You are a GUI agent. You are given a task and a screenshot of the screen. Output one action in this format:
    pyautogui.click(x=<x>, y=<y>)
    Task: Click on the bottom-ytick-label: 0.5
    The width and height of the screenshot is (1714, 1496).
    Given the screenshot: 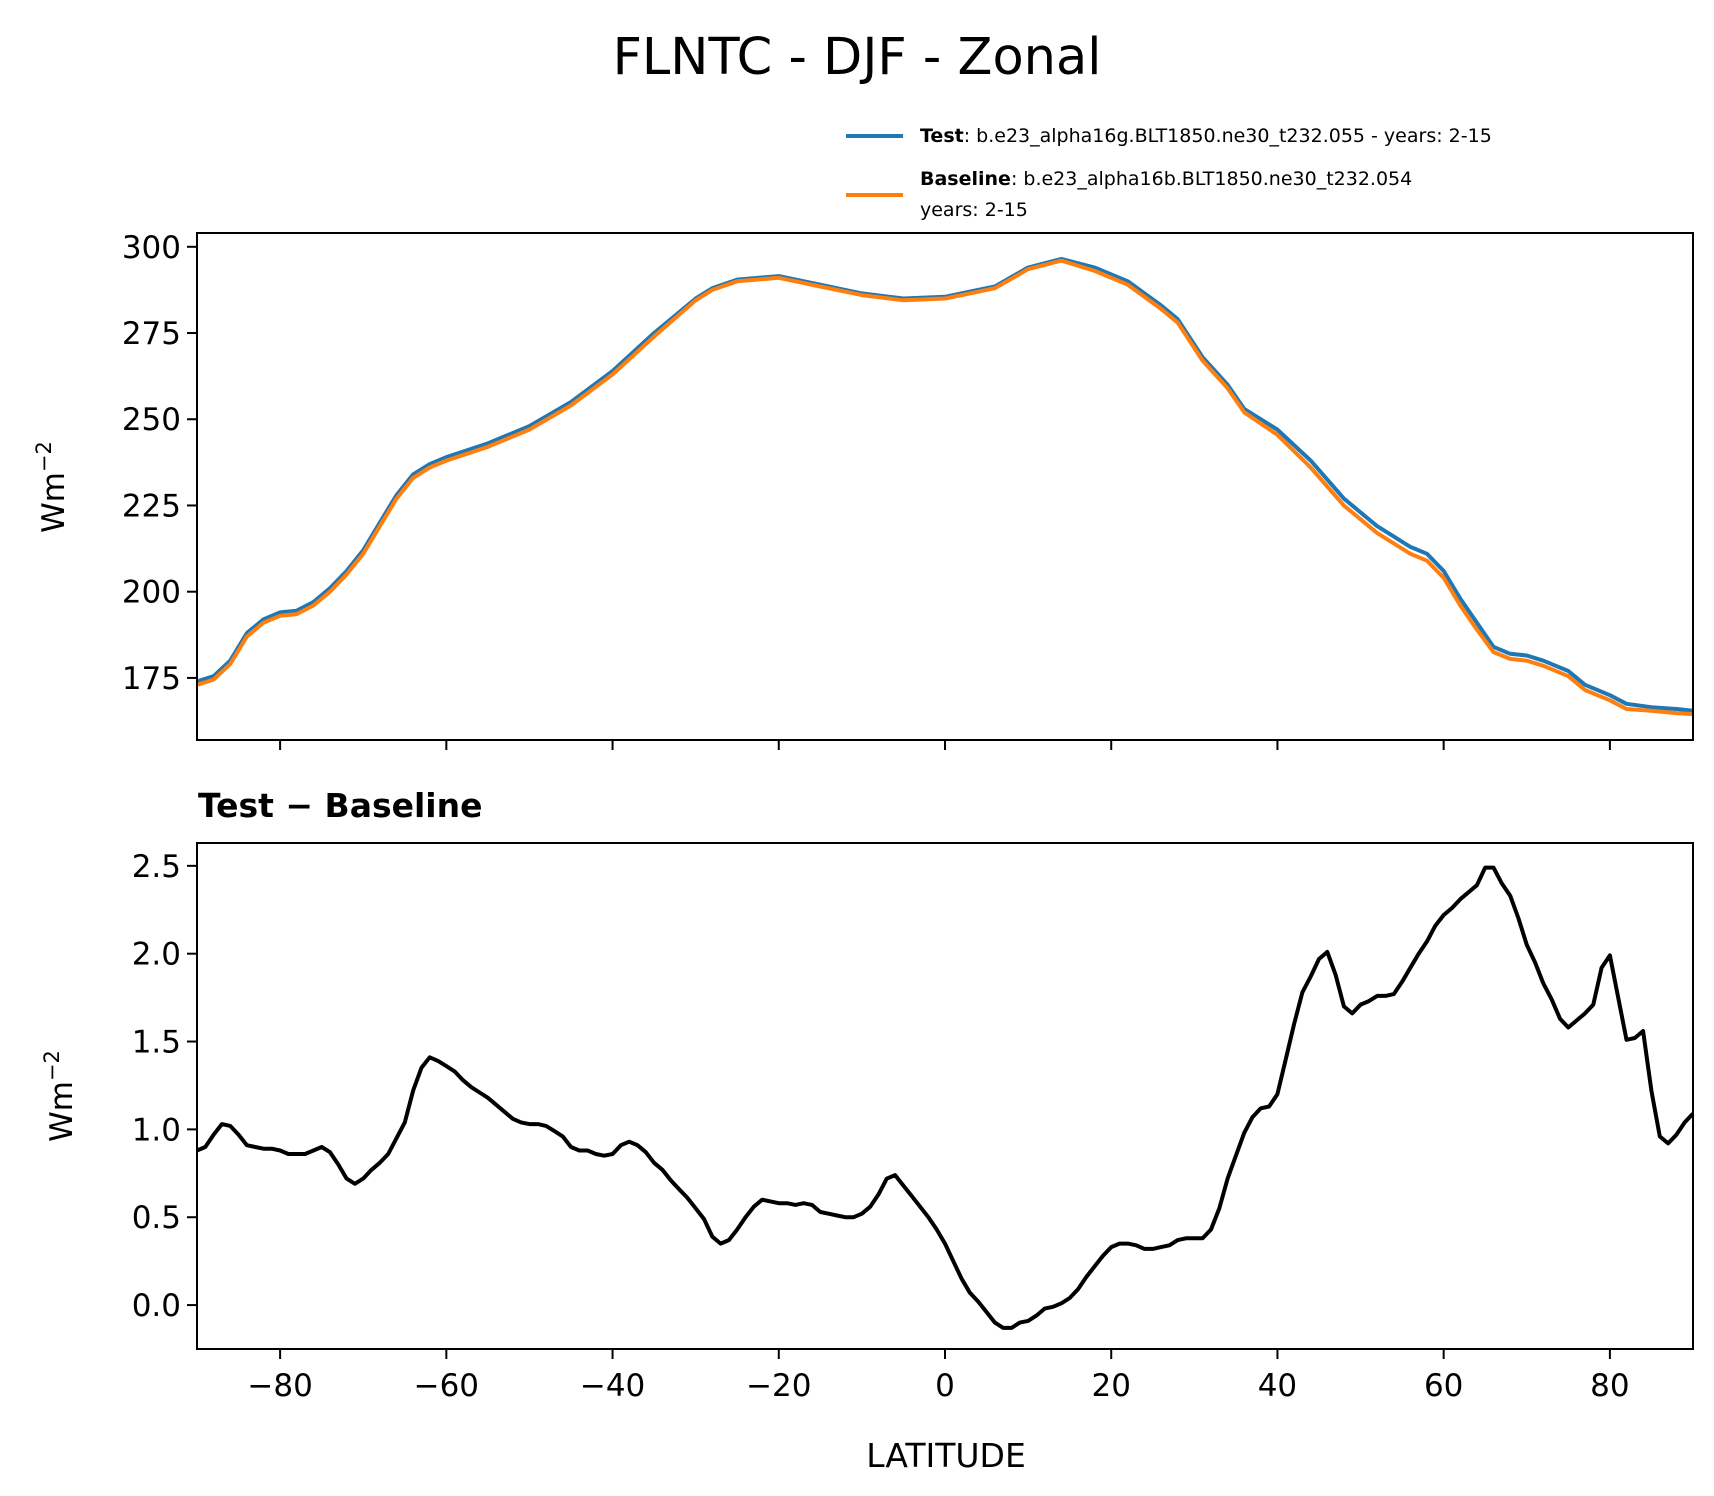 What is the action you would take?
    pyautogui.click(x=156, y=1218)
    